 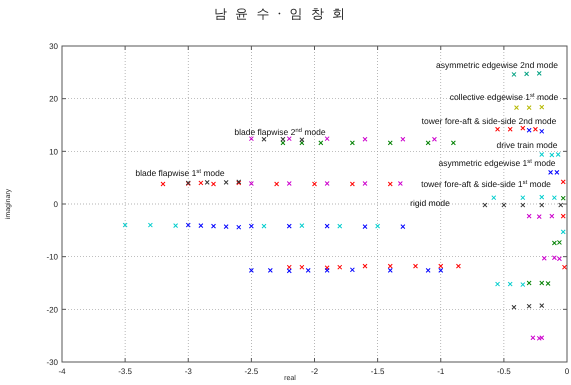 I want to click on chart-title: 남 윤 수 · 임 창 회, so click(x=280, y=14).